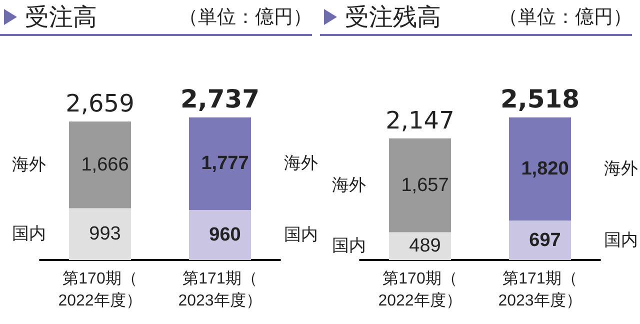 This screenshot has height=324, width=640. What do you see at coordinates (545, 169) in the screenshot?
I see `data-label: 1,820` at bounding box center [545, 169].